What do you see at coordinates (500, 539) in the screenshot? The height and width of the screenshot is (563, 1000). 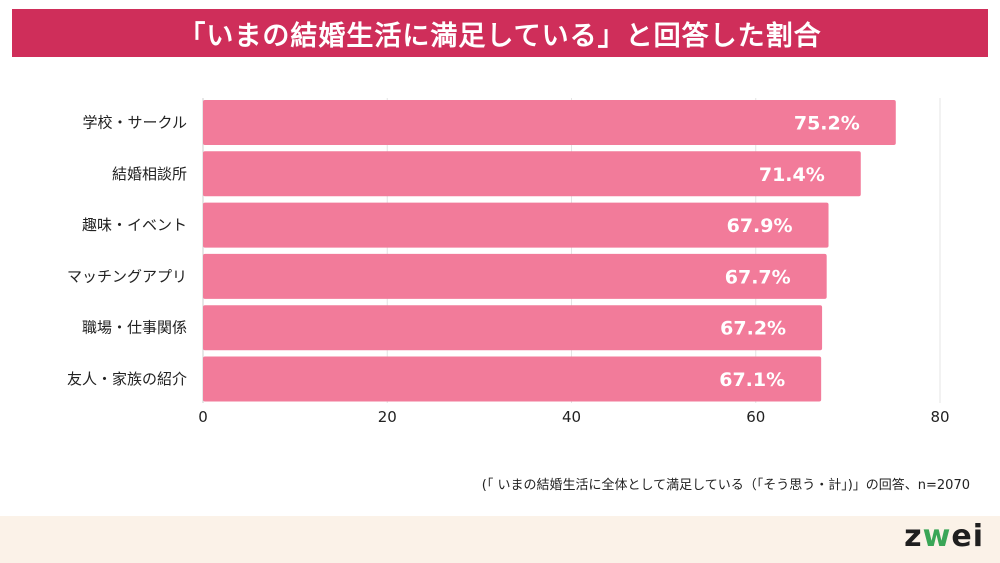 I see `footer-band: zwei` at bounding box center [500, 539].